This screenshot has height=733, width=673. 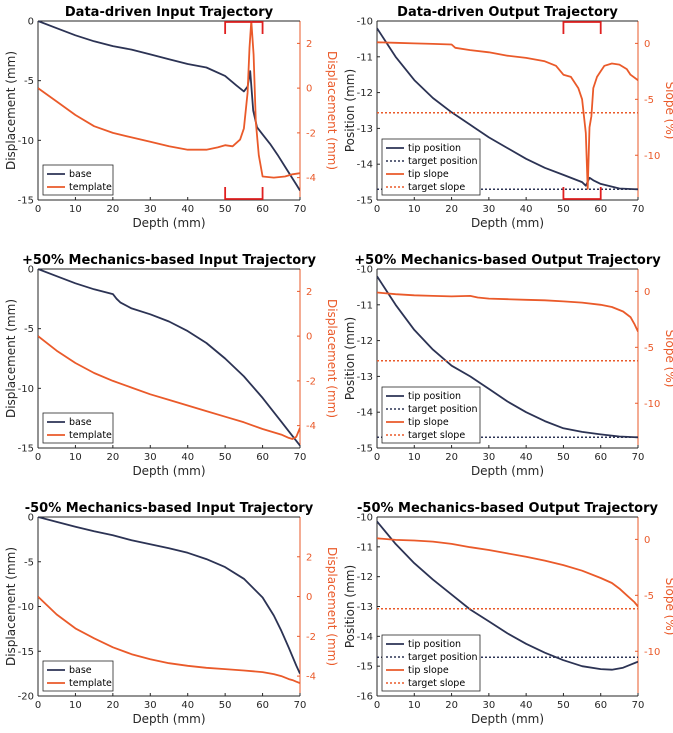 I want to click on legend-entry: target position, so click(x=443, y=409).